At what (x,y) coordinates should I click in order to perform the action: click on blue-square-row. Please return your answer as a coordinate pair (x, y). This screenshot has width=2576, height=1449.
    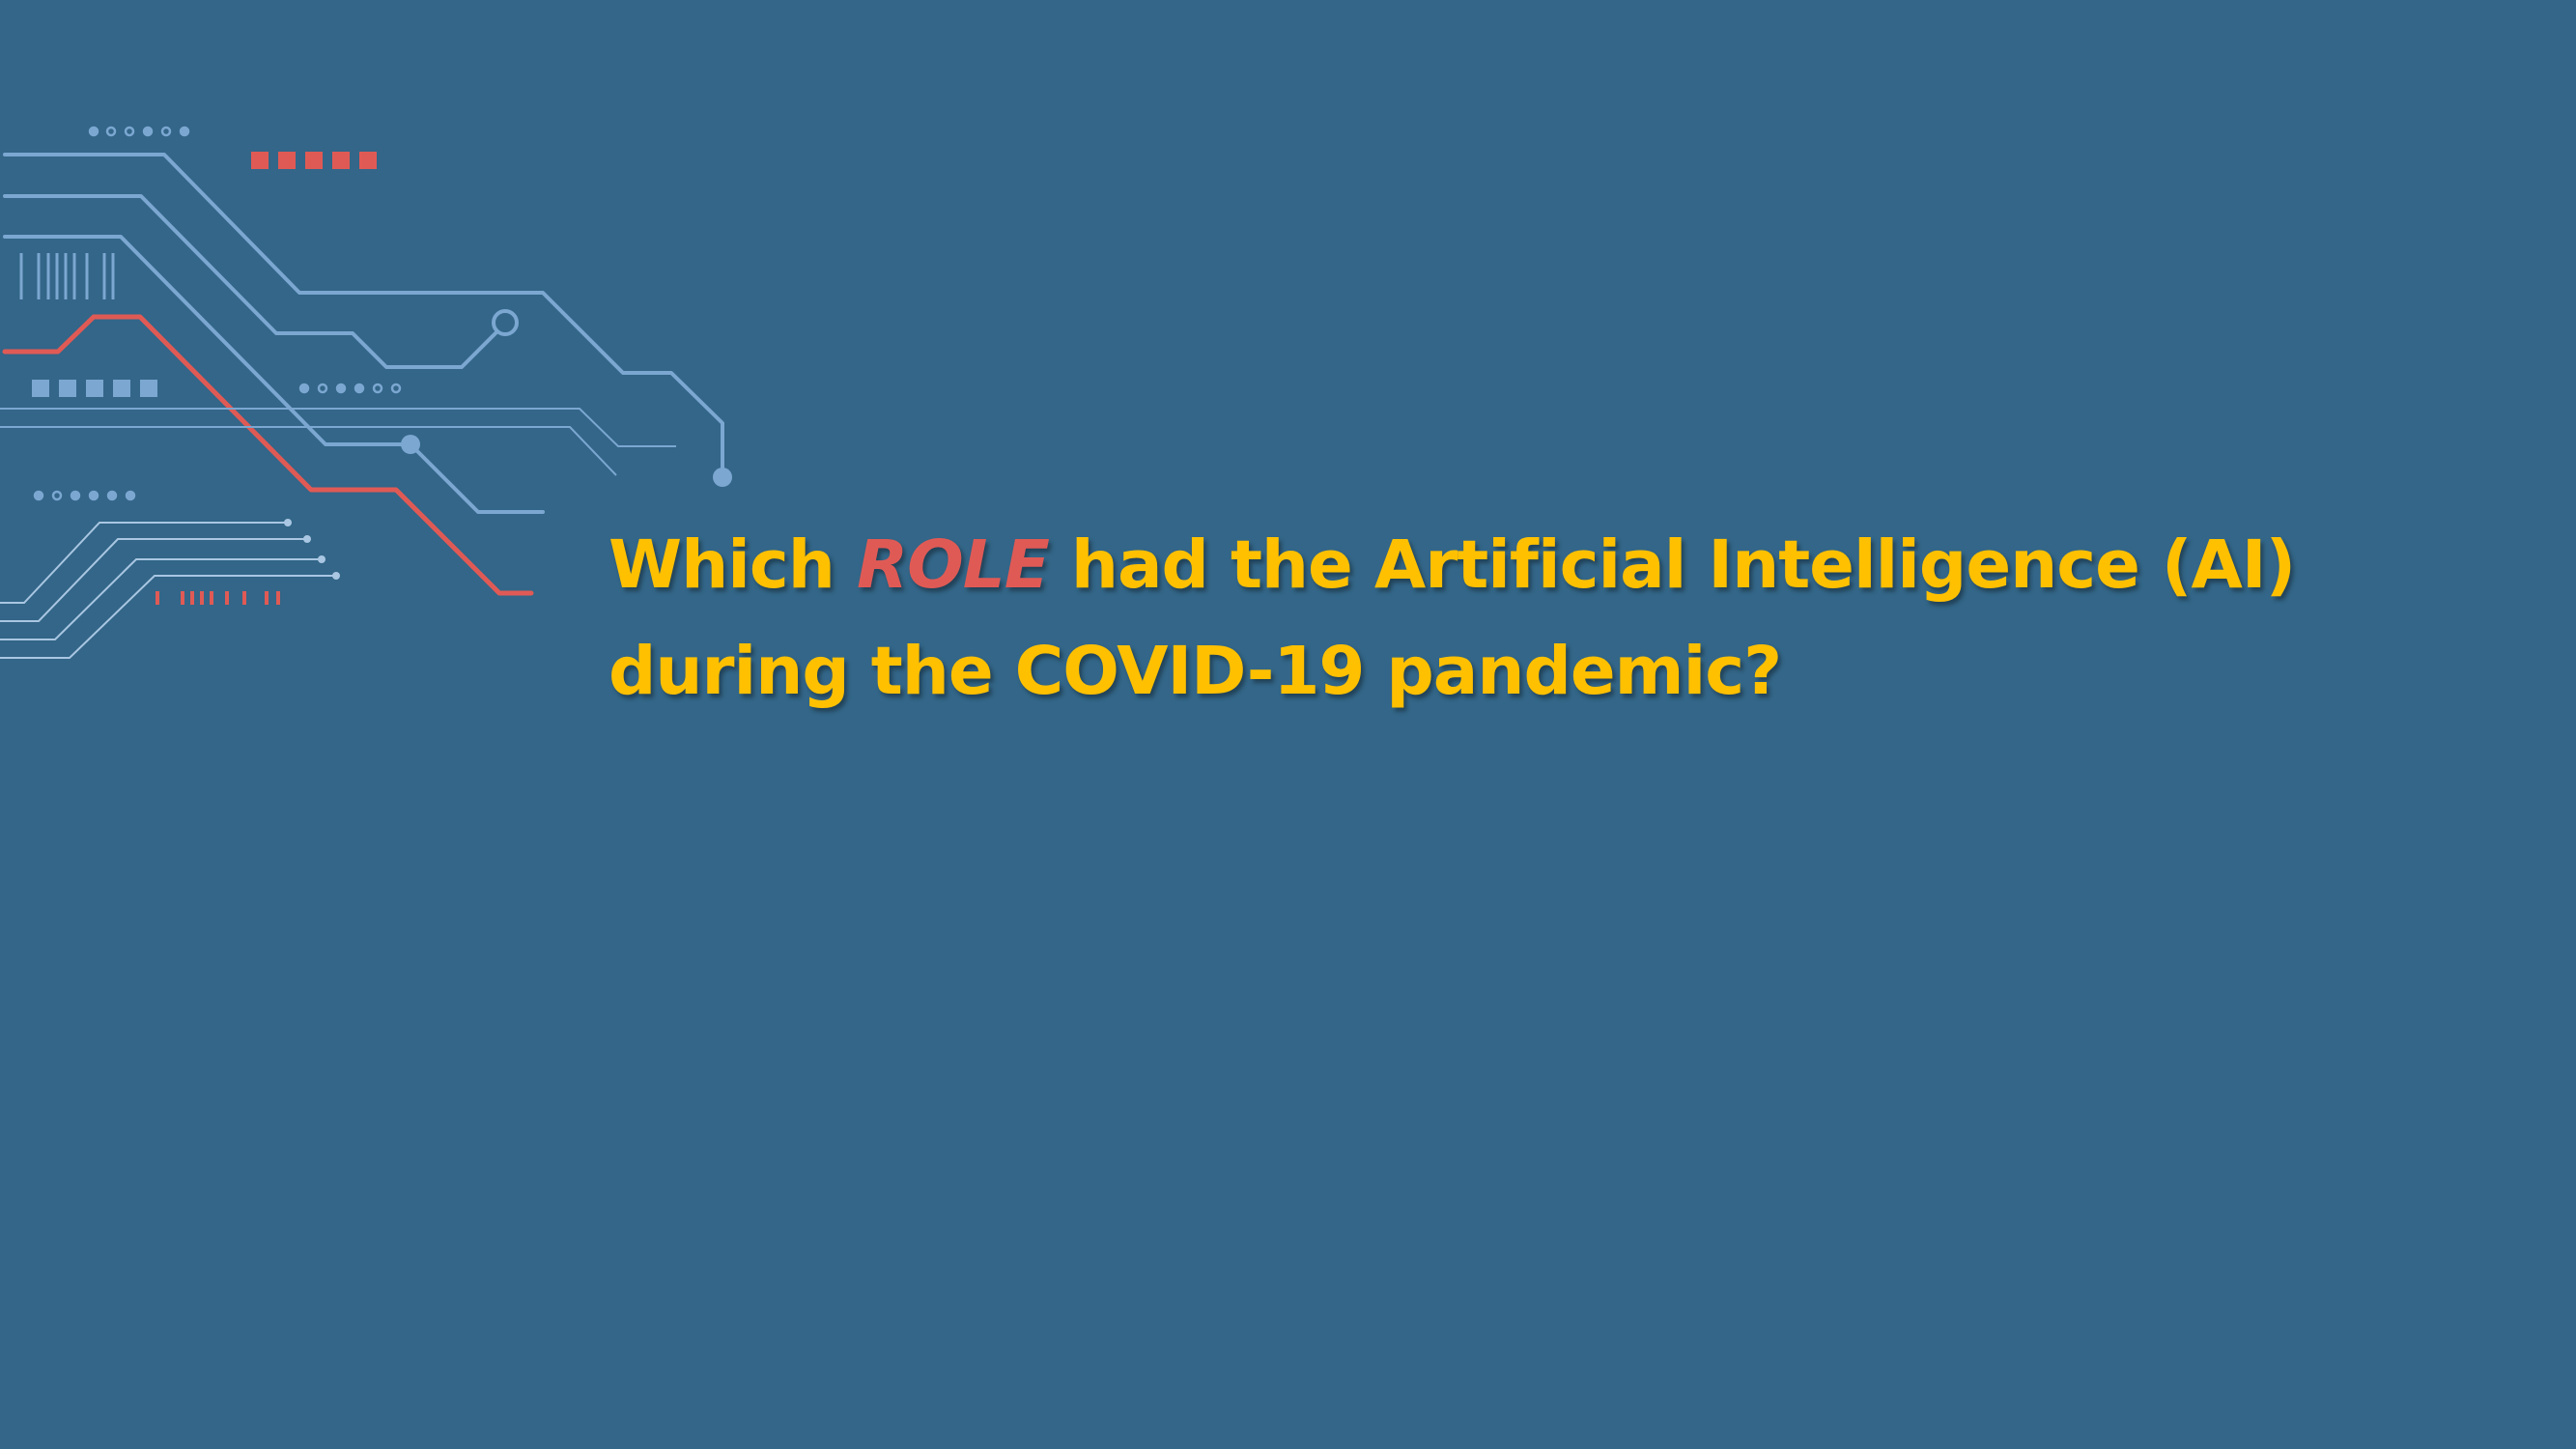
    Looking at the image, I should click on (94, 388).